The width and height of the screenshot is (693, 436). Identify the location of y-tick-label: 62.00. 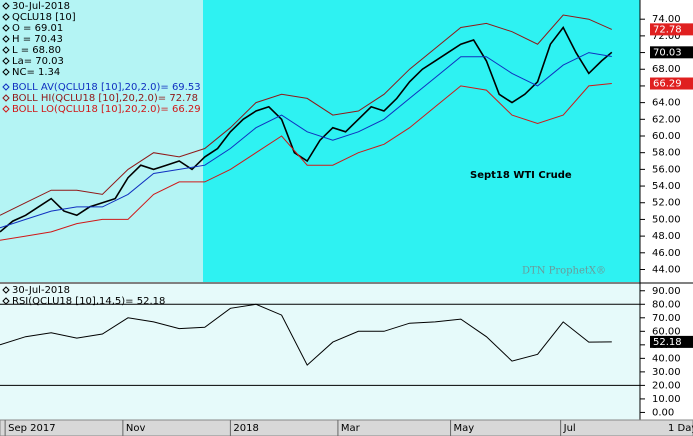
(666, 119).